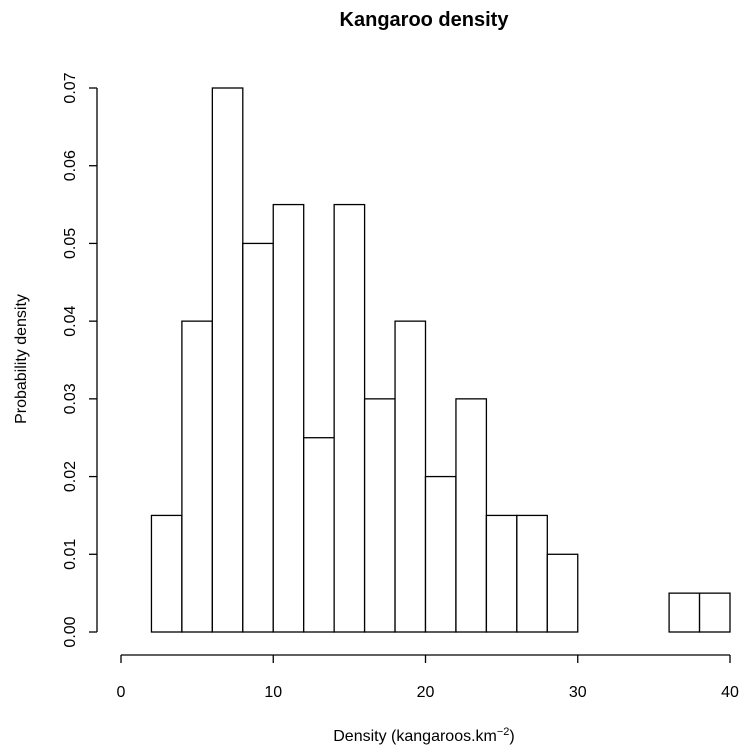 The height and width of the screenshot is (749, 747). What do you see at coordinates (426, 692) in the screenshot?
I see `x-tick-label: 20` at bounding box center [426, 692].